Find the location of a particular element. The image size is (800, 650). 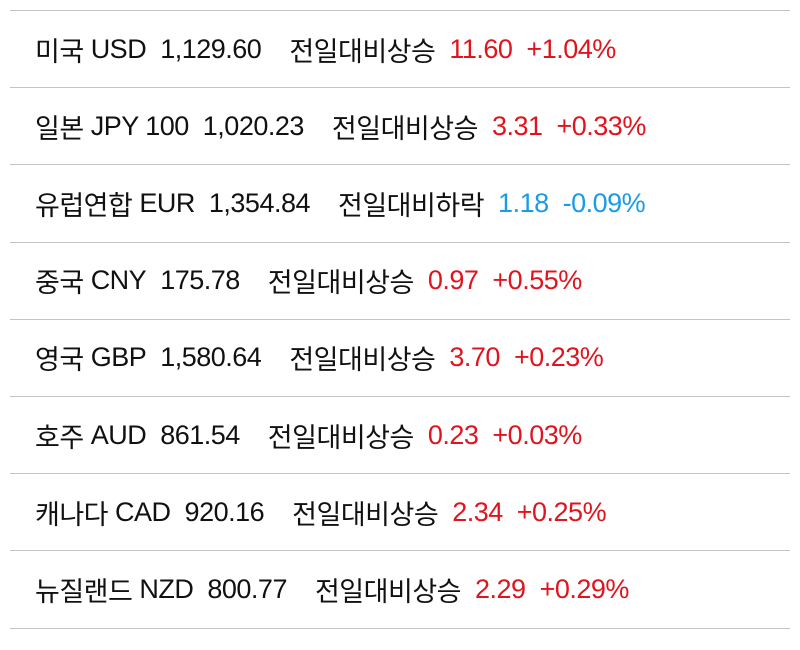

rate-row: 호주 AUD 861.54 전일대비상승 0.23 +0.03% is located at coordinates (400, 436).